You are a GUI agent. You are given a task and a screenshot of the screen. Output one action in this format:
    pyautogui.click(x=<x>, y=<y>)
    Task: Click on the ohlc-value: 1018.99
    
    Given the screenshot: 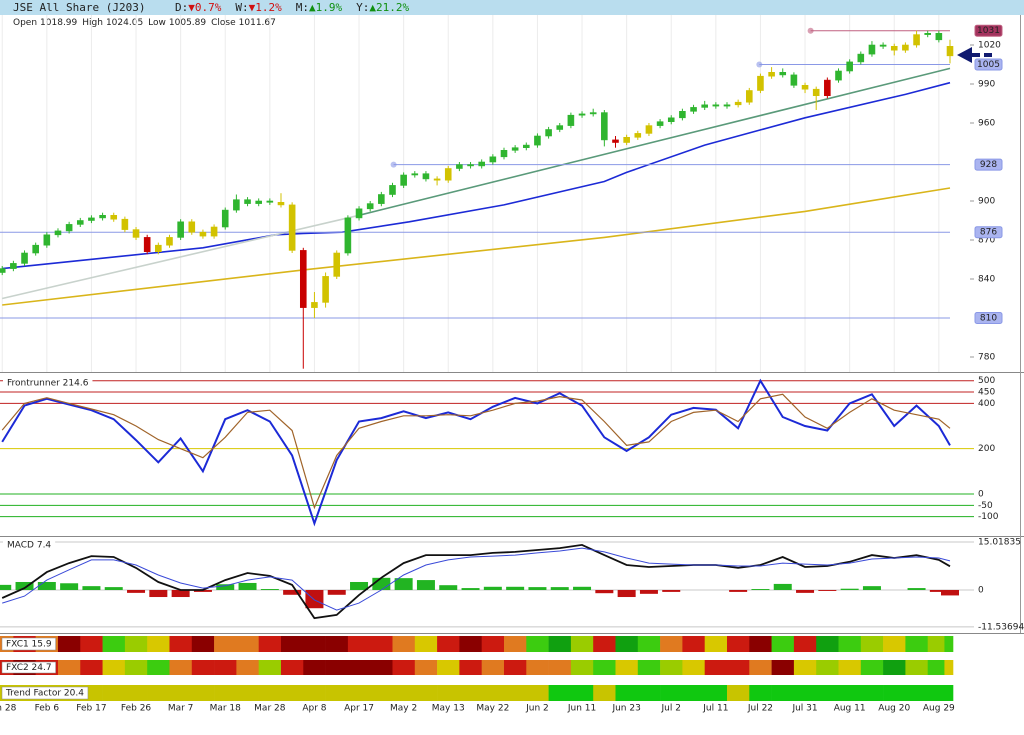 What is the action you would take?
    pyautogui.click(x=58, y=23)
    